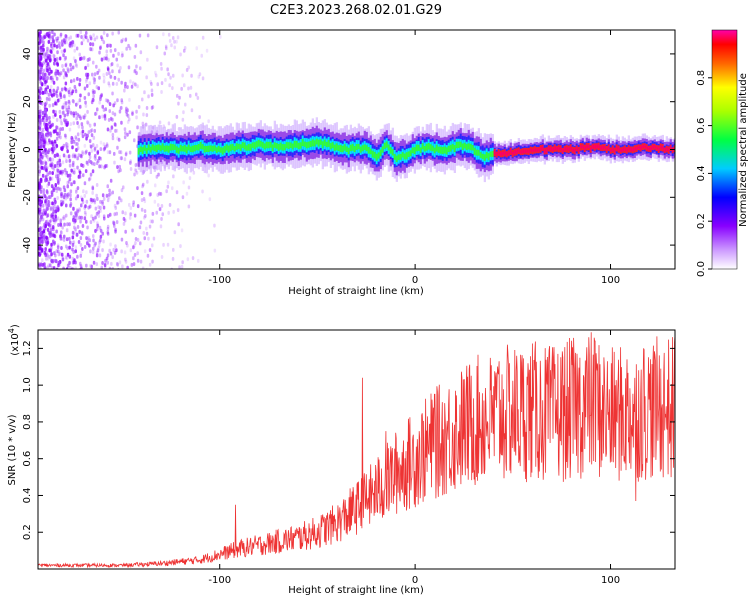 The width and height of the screenshot is (750, 600). Describe the element at coordinates (219, 280) in the screenshot. I see `spectrogram-x-tick-label: -100` at that location.